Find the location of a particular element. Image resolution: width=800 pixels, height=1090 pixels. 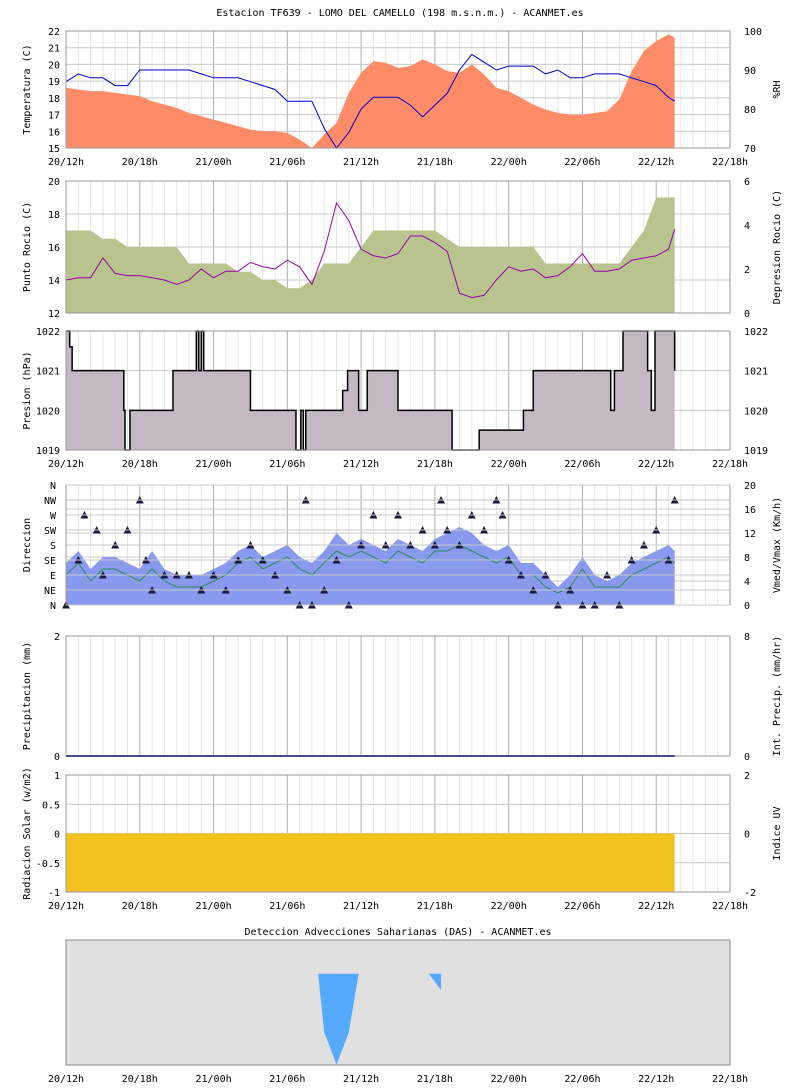

precipitation-ytick-left: 2 is located at coordinates (57, 637).